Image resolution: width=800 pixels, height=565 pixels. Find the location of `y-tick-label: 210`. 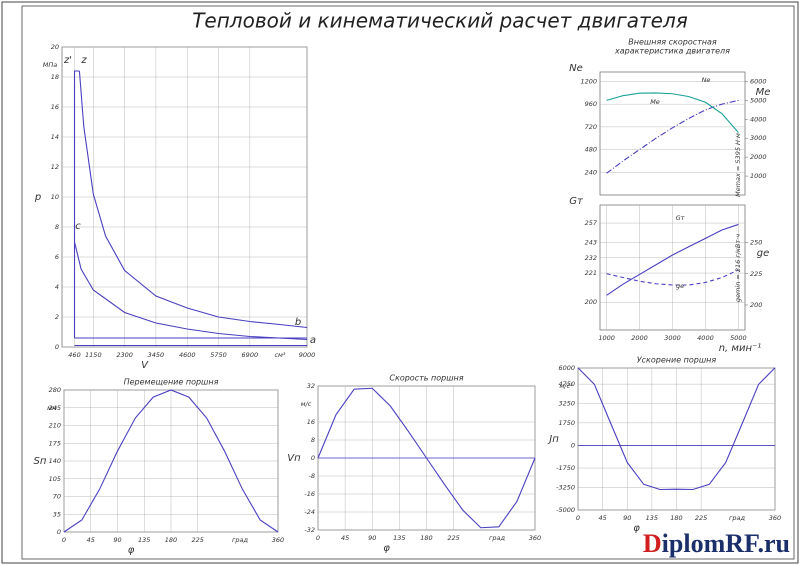

y-tick-label: 210 is located at coordinates (55, 426).